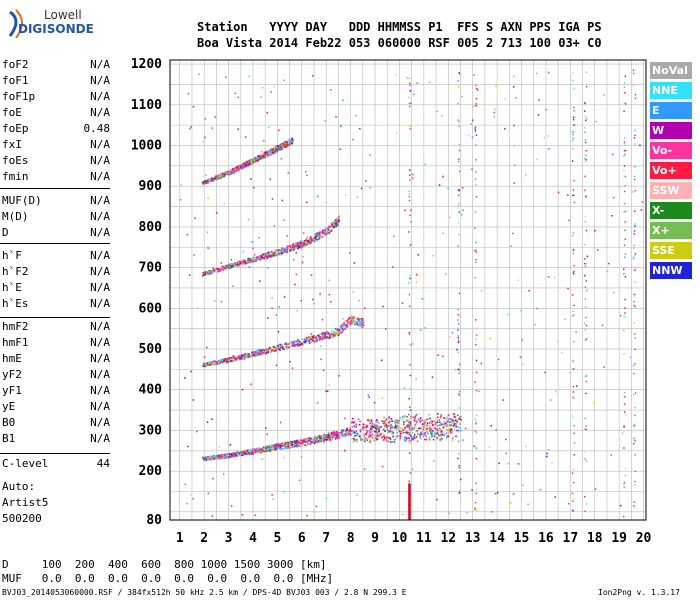 This screenshot has width=700, height=600. I want to click on param-row-he: h`E N/A, so click(56, 289).